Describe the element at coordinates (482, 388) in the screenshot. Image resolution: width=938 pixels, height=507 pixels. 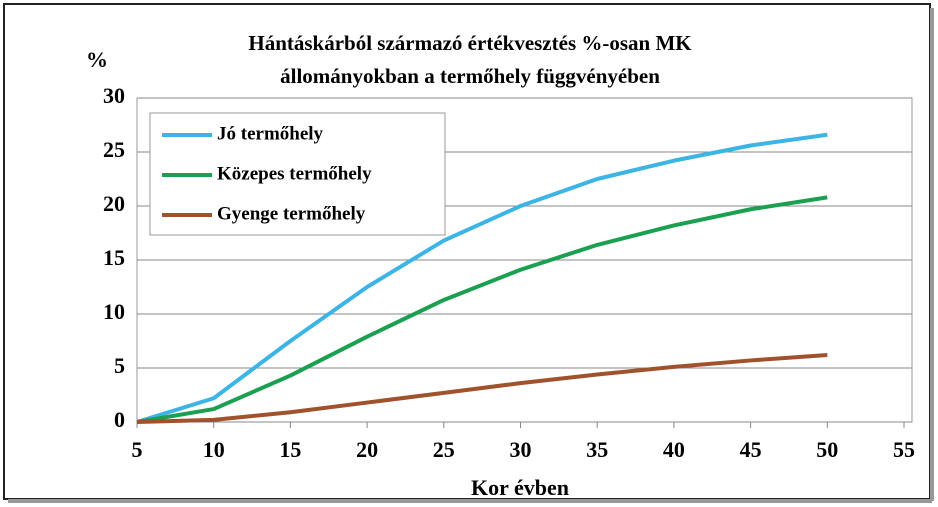
I see `line` at that location.